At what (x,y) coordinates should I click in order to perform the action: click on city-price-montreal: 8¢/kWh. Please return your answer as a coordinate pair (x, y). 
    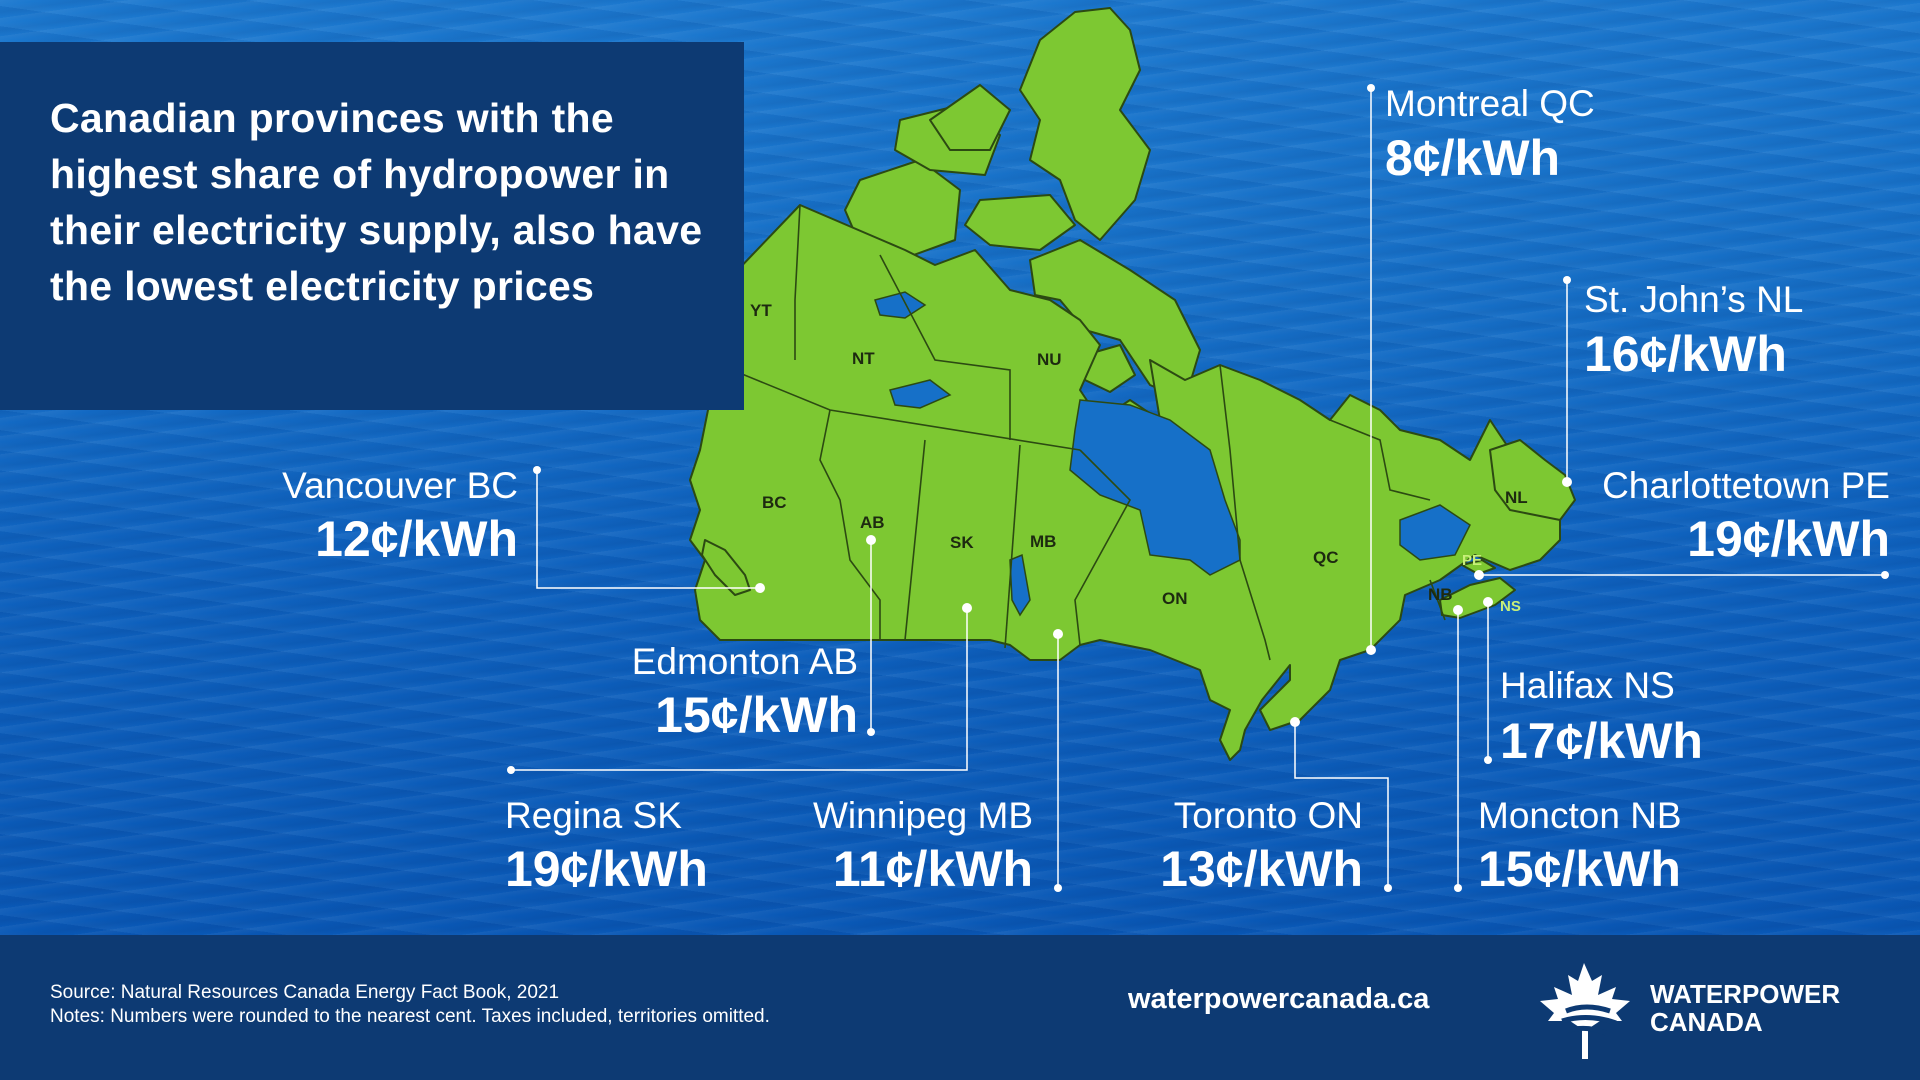
    Looking at the image, I should click on (1473, 158).